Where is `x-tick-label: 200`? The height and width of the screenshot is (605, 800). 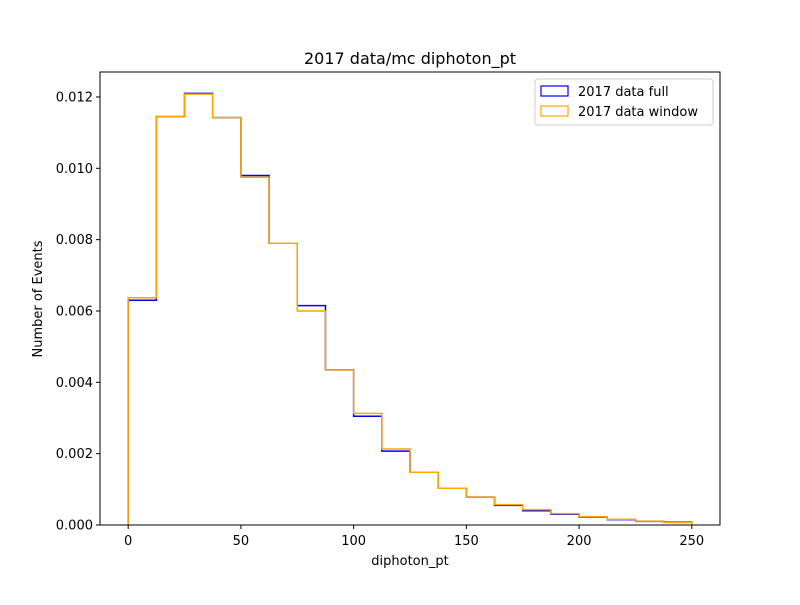 x-tick-label: 200 is located at coordinates (579, 541).